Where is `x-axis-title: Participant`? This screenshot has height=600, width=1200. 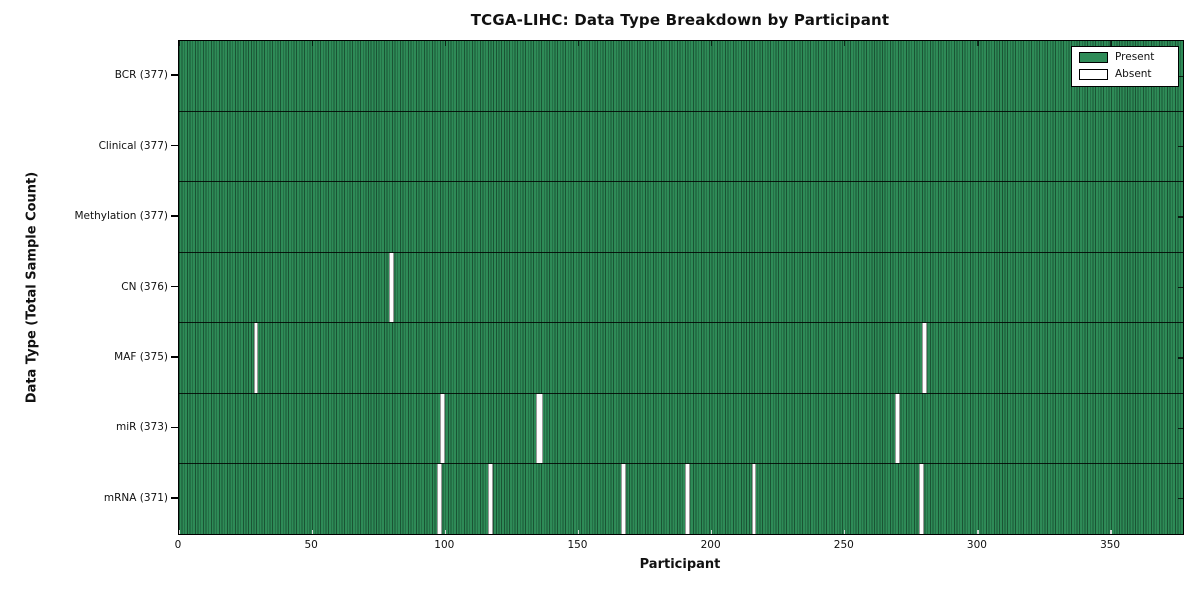
x-axis-title: Participant is located at coordinates (680, 564).